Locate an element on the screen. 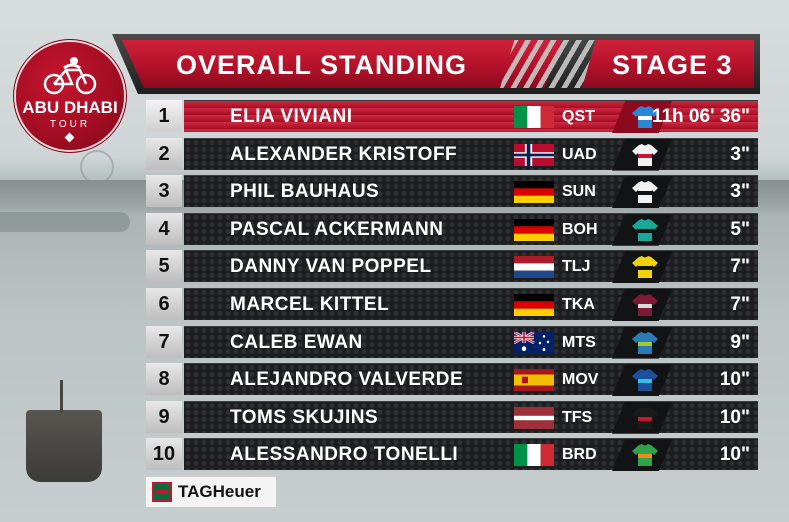 The image size is (789, 522). rider-name: CALEB EWAN is located at coordinates (296, 342).